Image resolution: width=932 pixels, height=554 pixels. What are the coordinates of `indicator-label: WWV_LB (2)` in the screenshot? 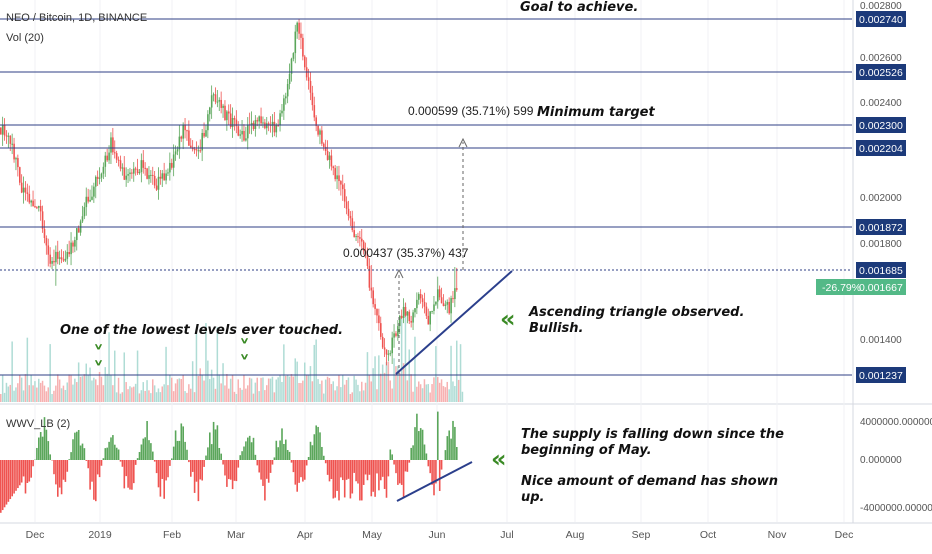 It's located at (38, 424).